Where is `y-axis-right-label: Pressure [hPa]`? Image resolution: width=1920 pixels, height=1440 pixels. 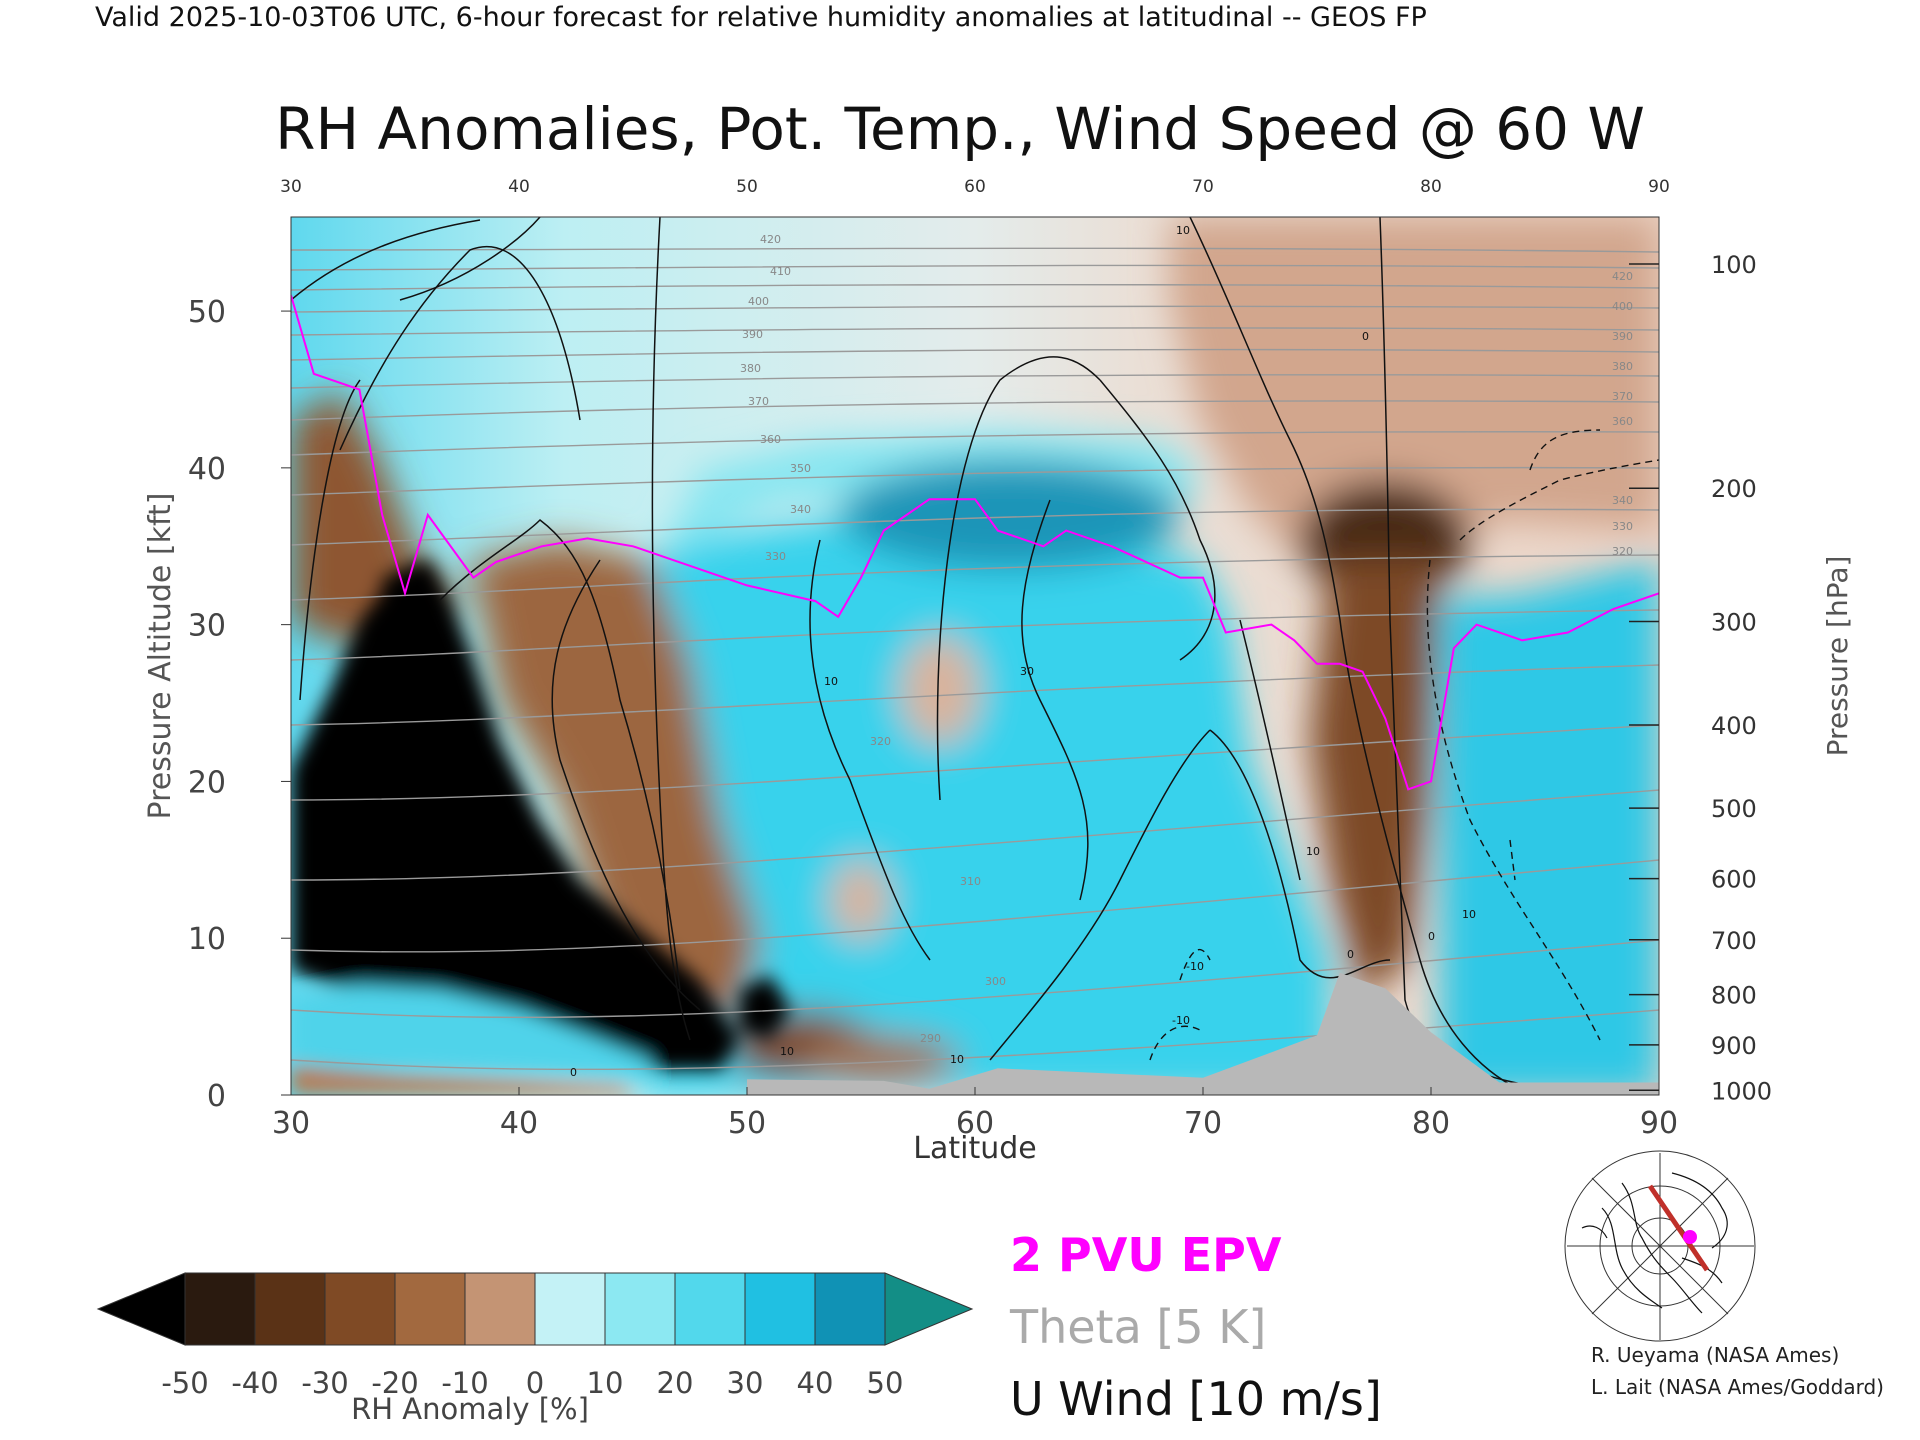
y-axis-right-label: Pressure [hPa] is located at coordinates (1837, 656).